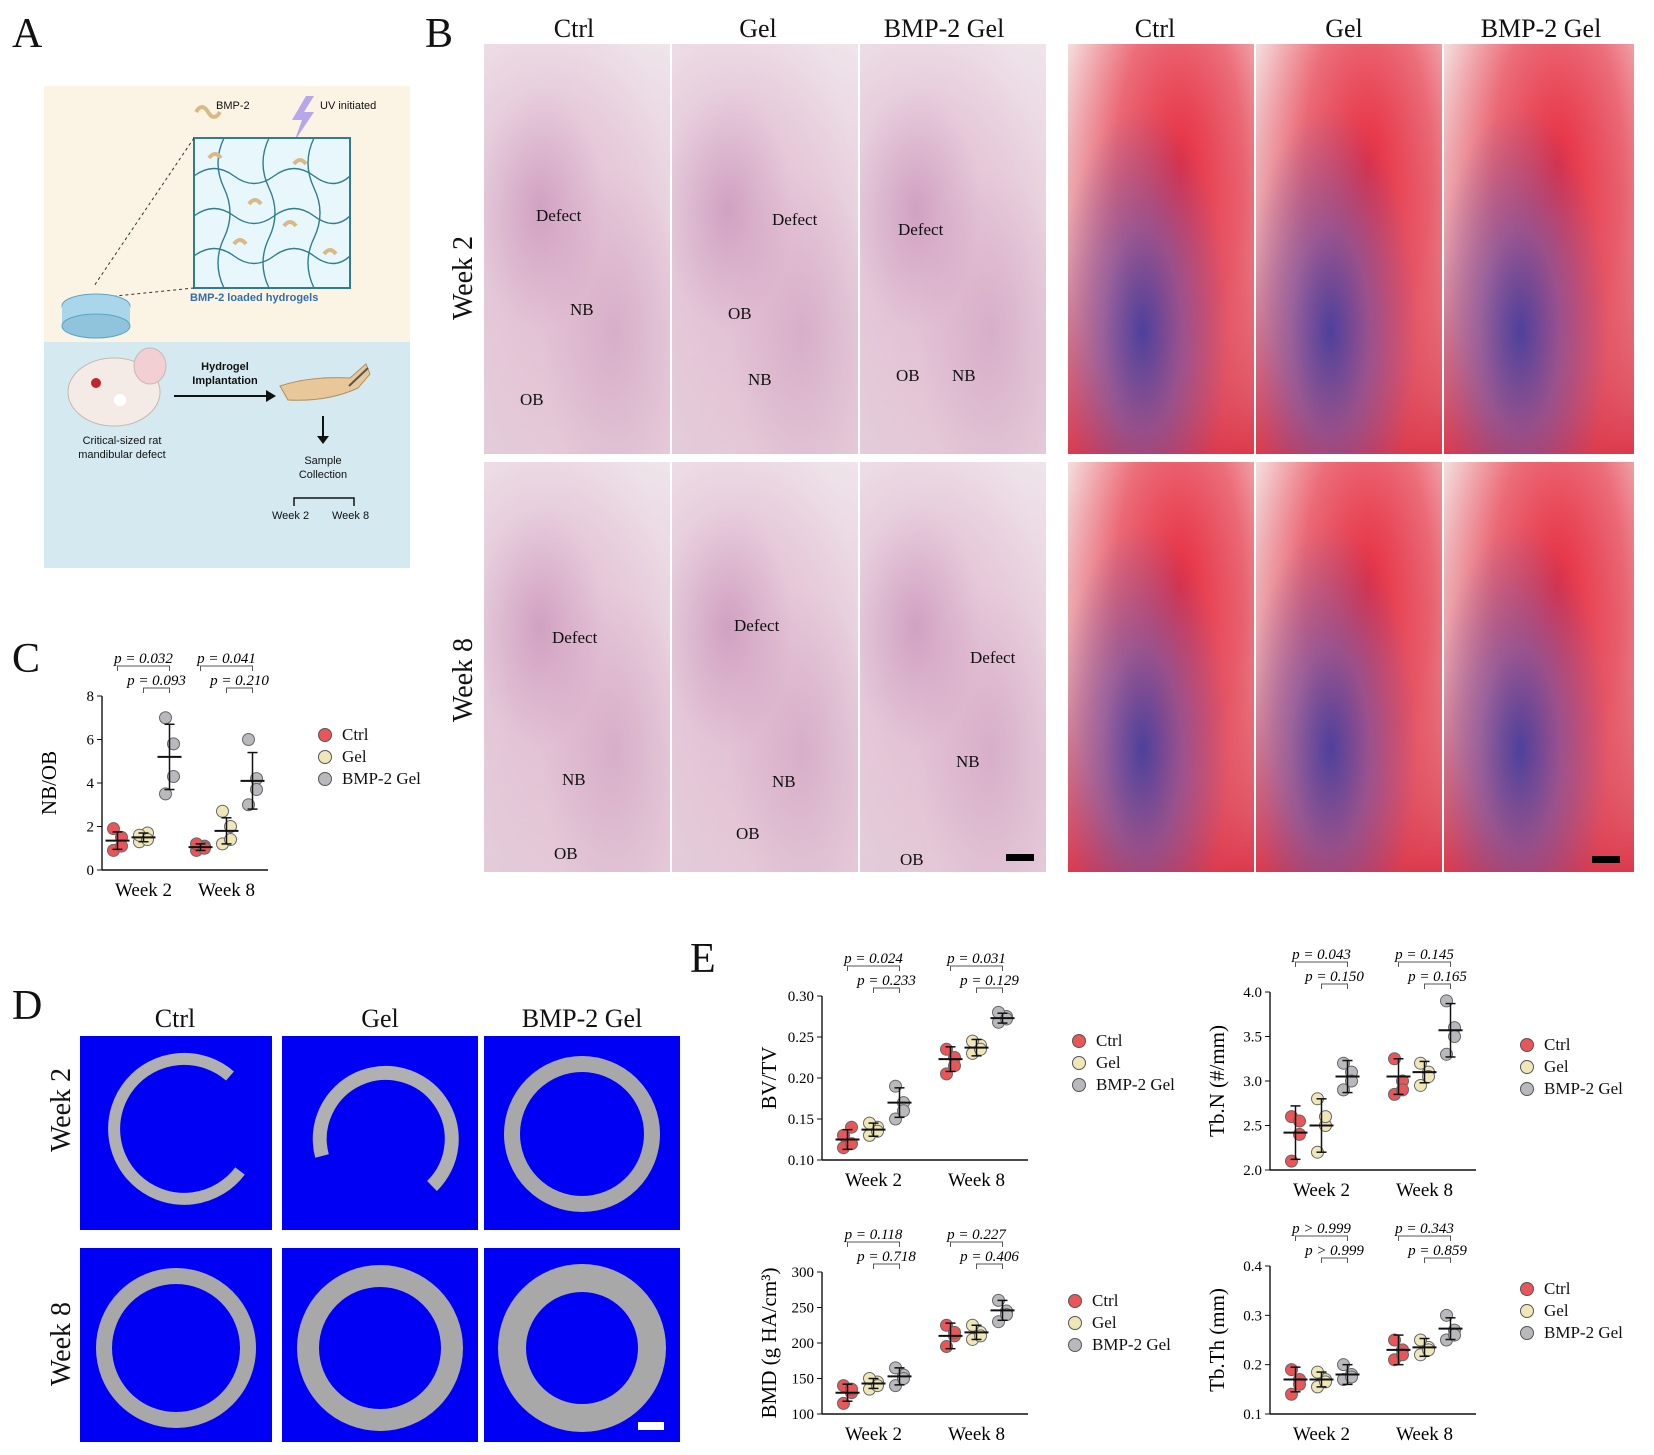 Image resolution: width=1654 pixels, height=1455 pixels. I want to click on panel-letter-c: C, so click(26, 659).